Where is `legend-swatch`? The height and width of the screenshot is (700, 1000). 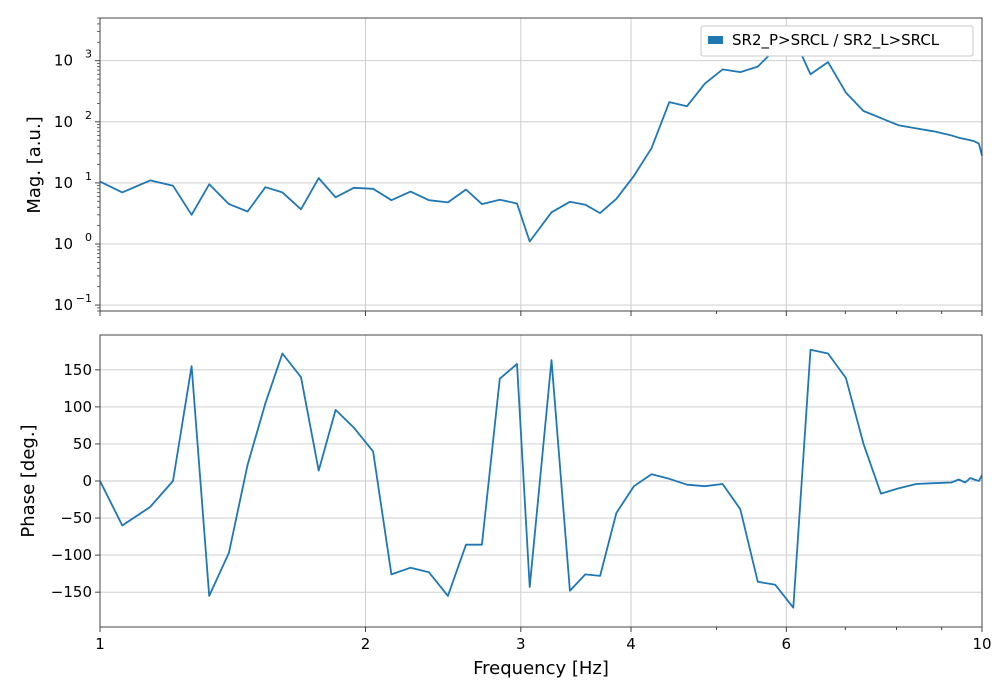
legend-swatch is located at coordinates (715, 40).